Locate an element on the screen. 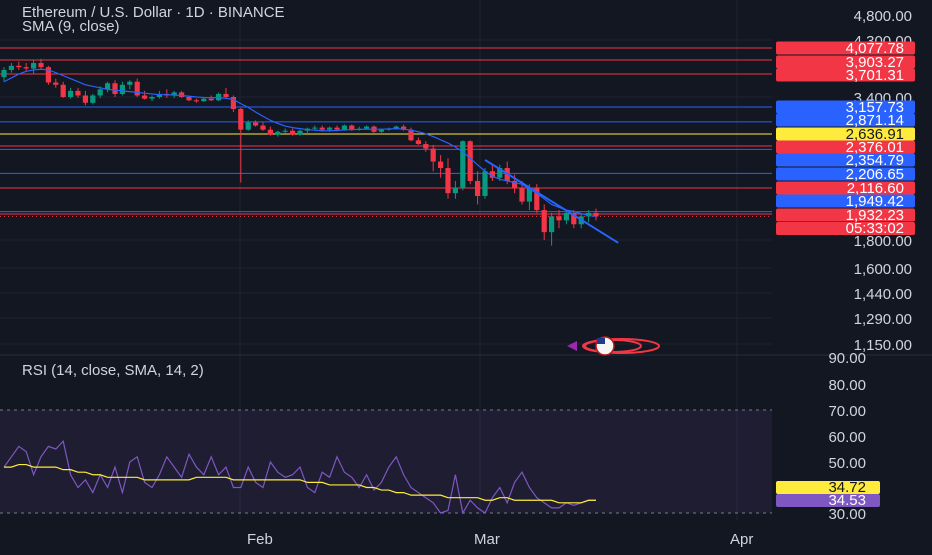 The height and width of the screenshot is (555, 932). level-label: 2,871.14 is located at coordinates (875, 120).